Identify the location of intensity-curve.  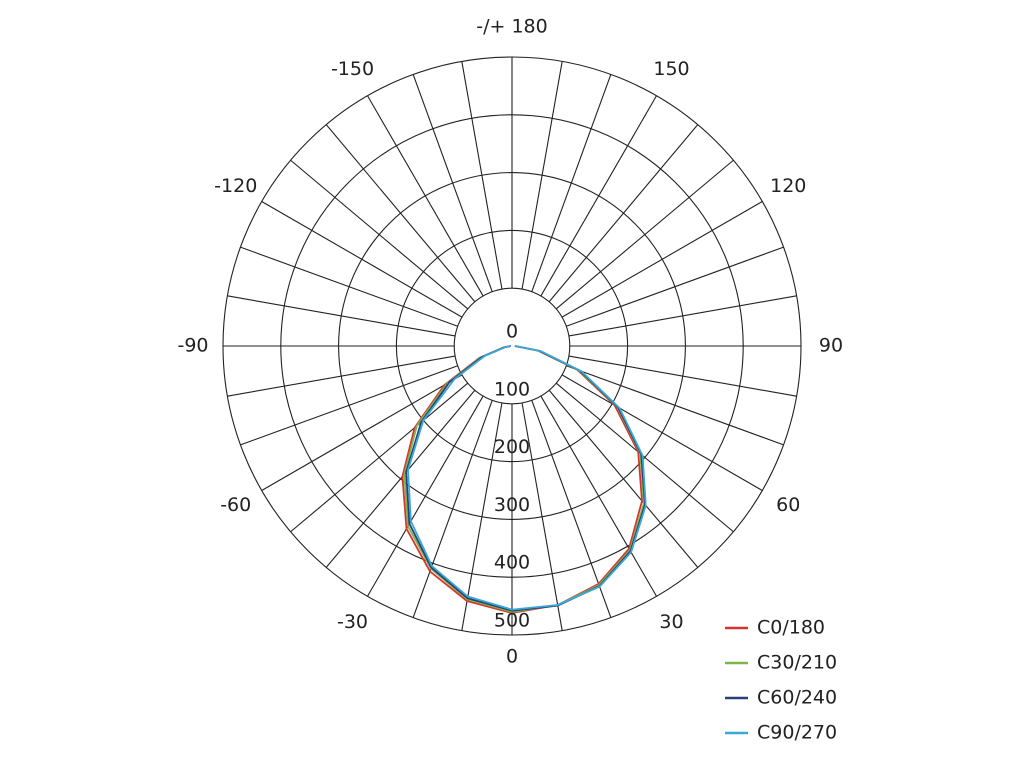
(527, 478).